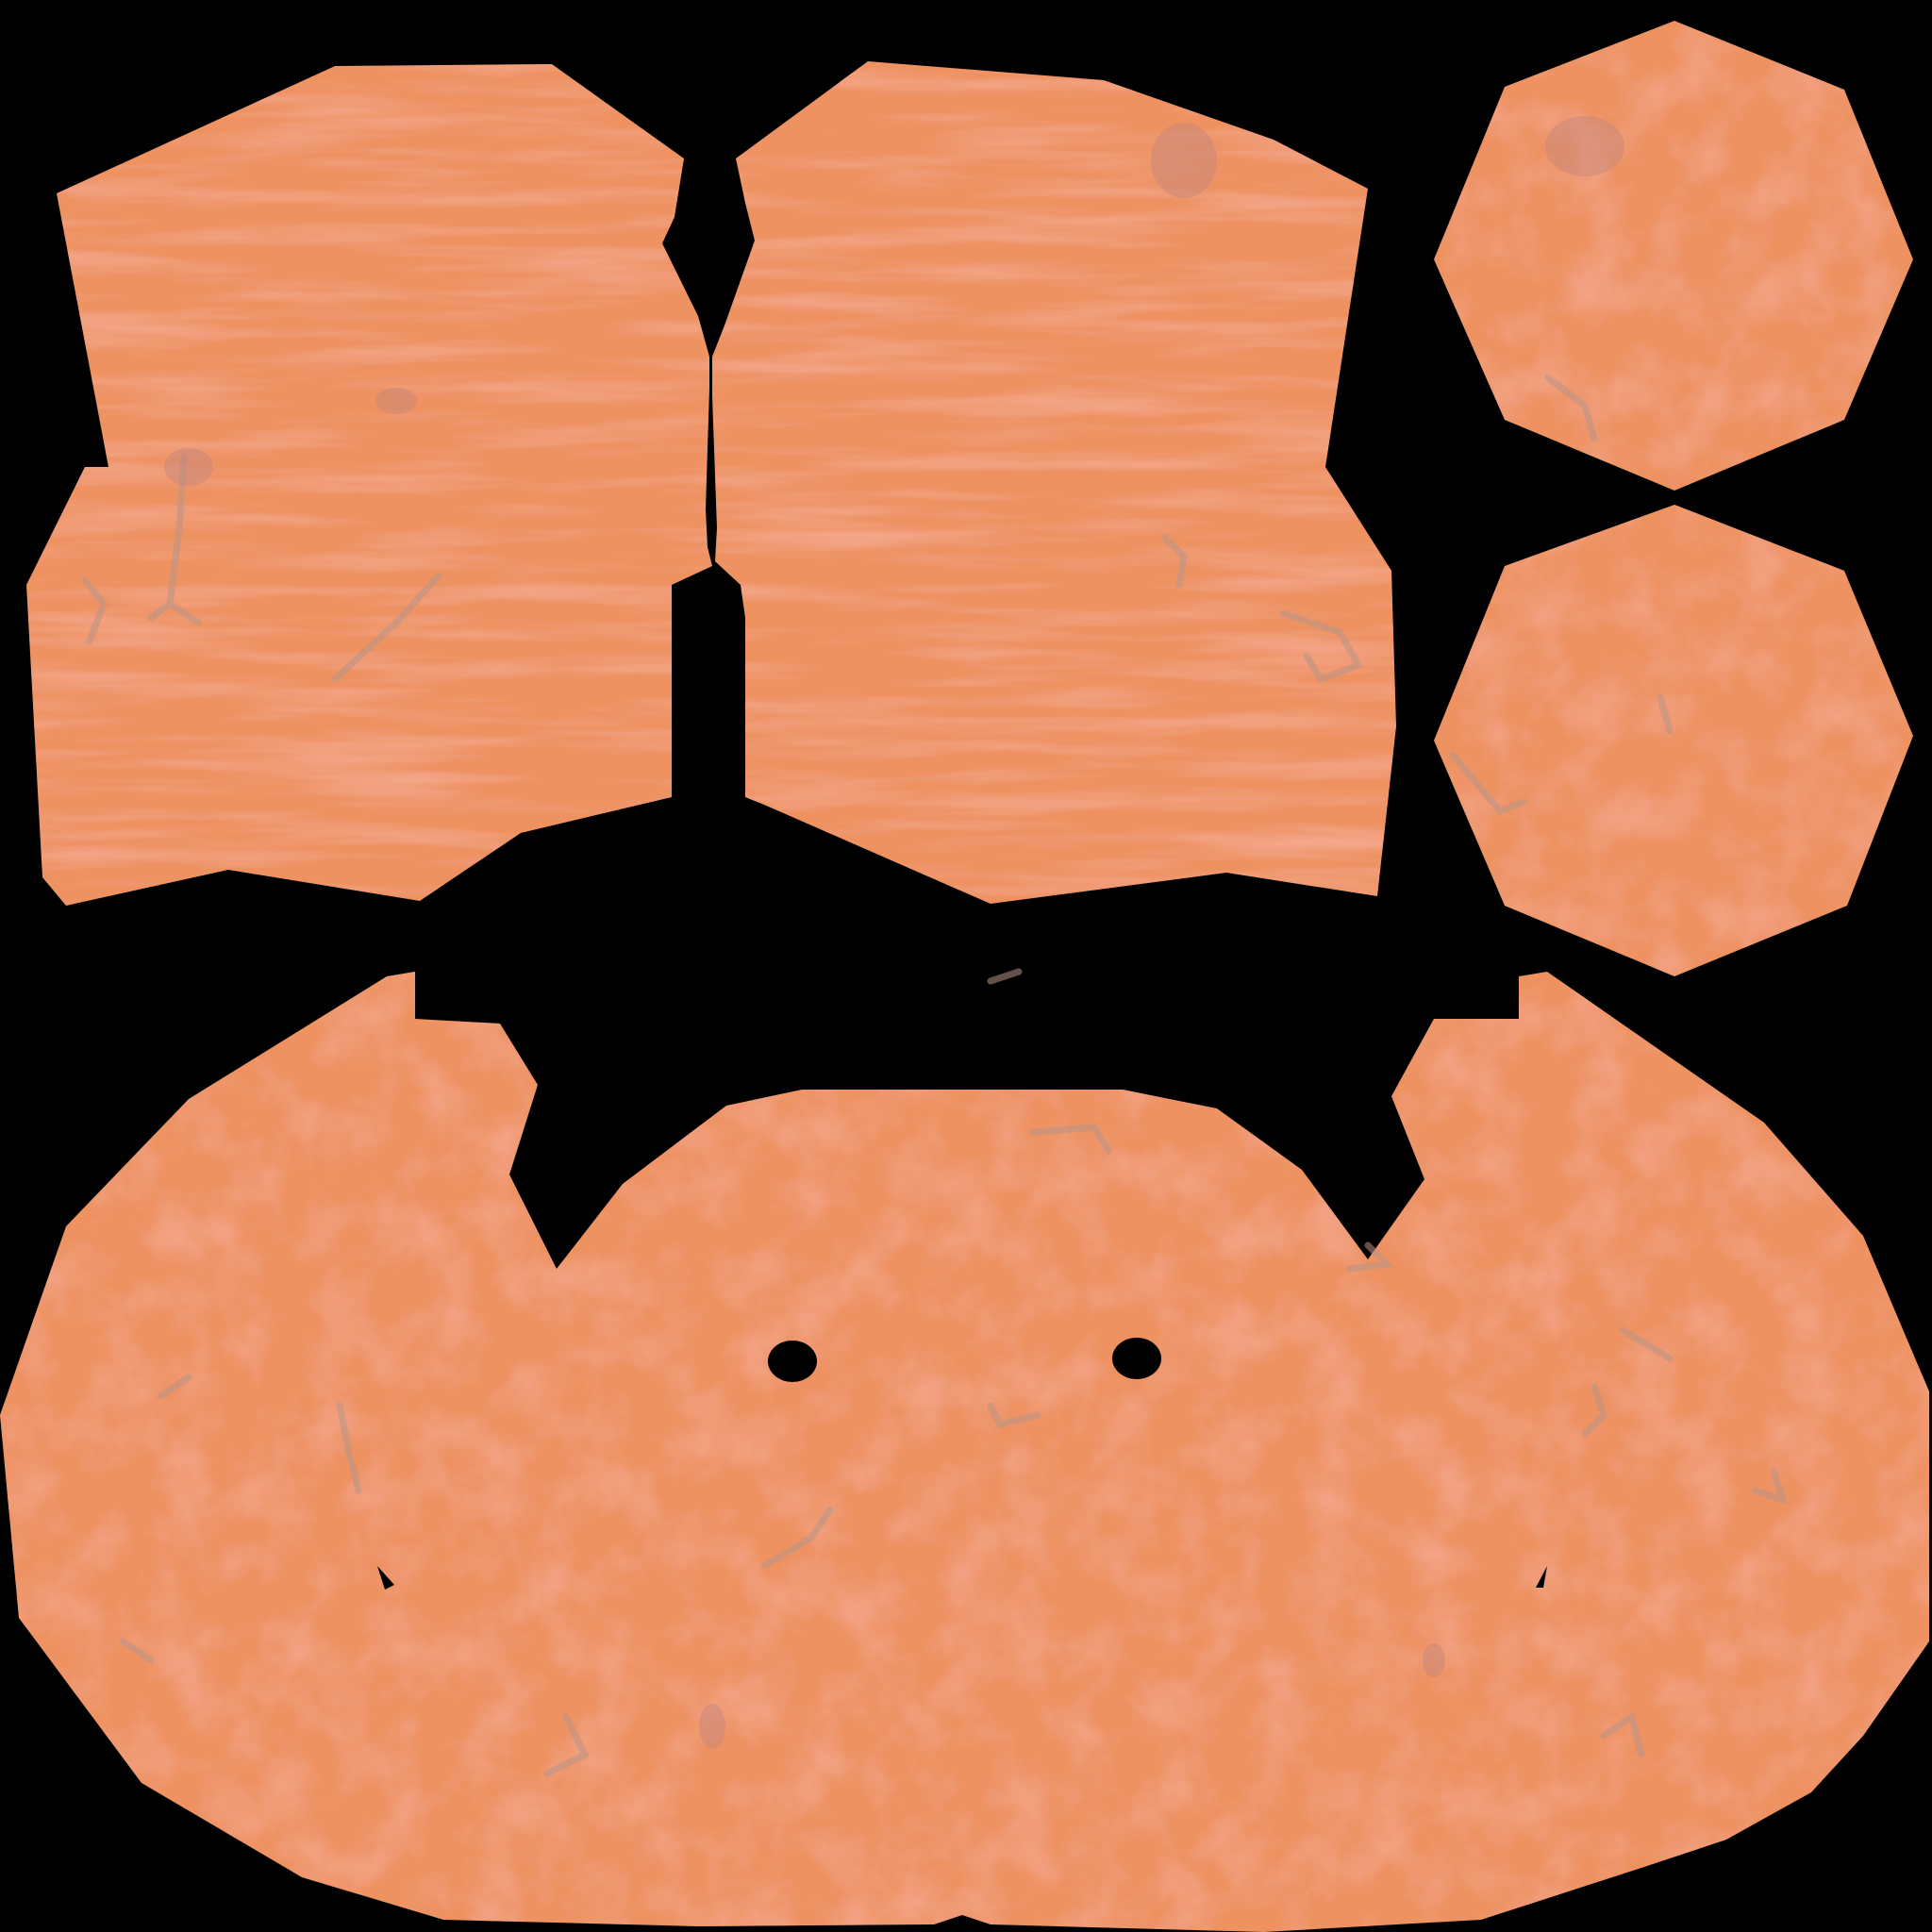 The height and width of the screenshot is (1932, 1932). I want to click on eye-hole-left, so click(792, 1361).